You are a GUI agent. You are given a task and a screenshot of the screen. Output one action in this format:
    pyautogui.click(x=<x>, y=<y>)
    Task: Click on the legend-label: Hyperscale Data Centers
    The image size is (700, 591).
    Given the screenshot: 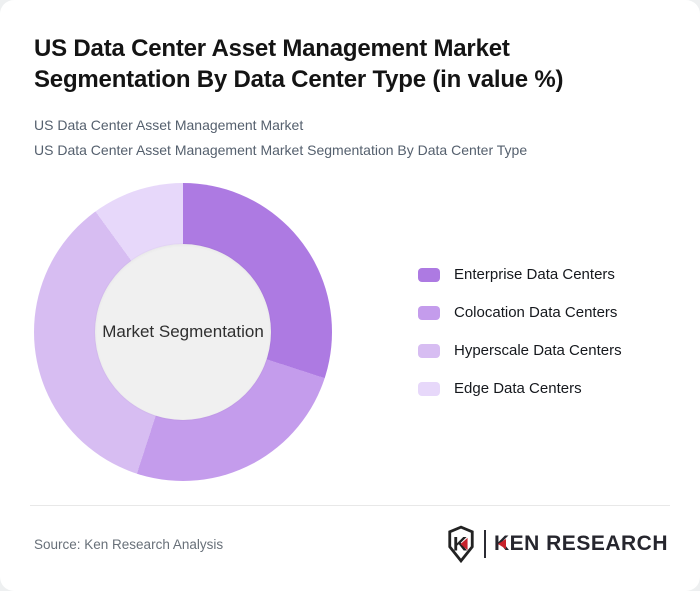 What is the action you would take?
    pyautogui.click(x=538, y=350)
    